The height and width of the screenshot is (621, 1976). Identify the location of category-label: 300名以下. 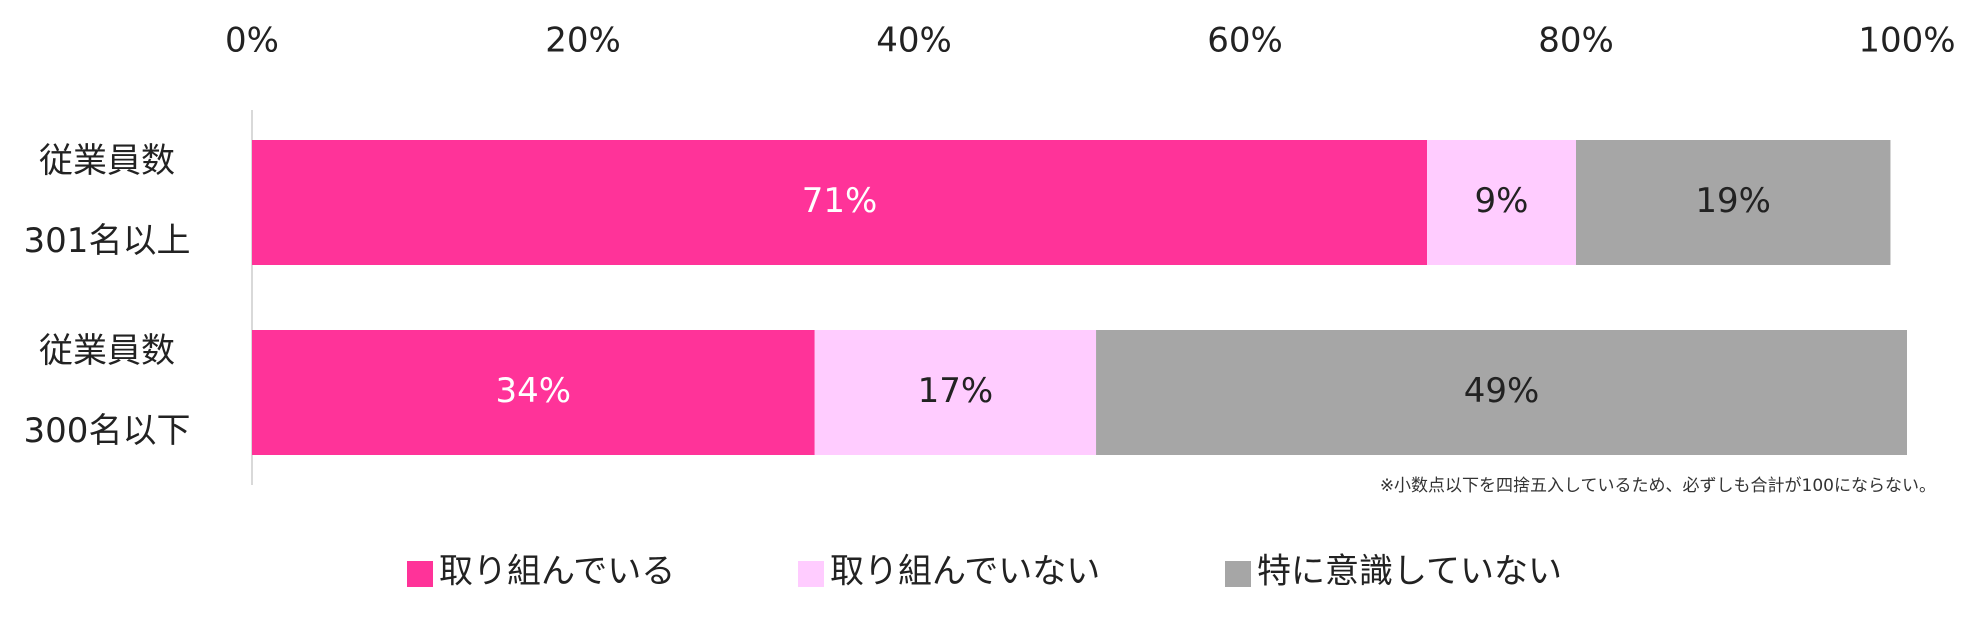
(107, 431).